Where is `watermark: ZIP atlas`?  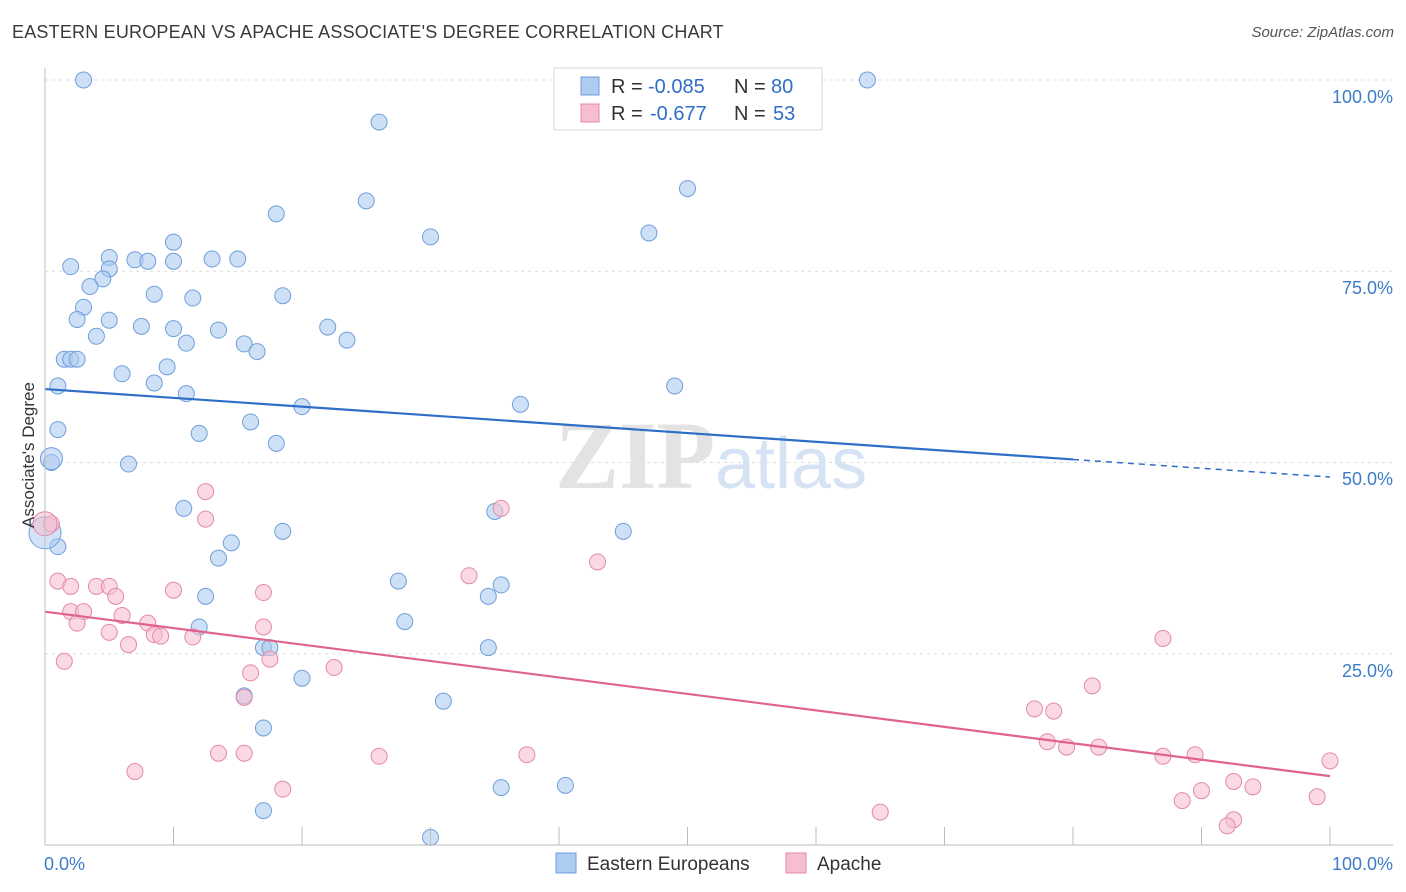 watermark: ZIP atlas is located at coordinates (711, 455).